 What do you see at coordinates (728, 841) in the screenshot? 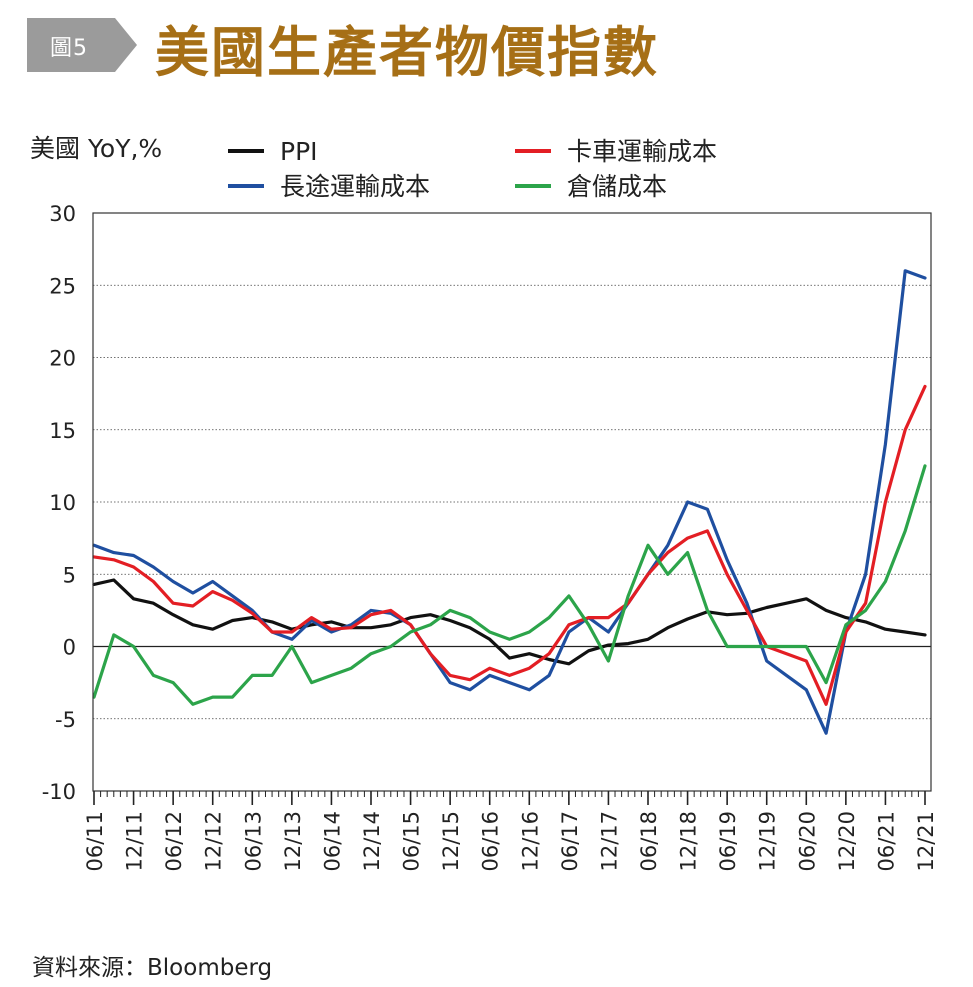
I see `x-tick-label: 06/19` at bounding box center [728, 841].